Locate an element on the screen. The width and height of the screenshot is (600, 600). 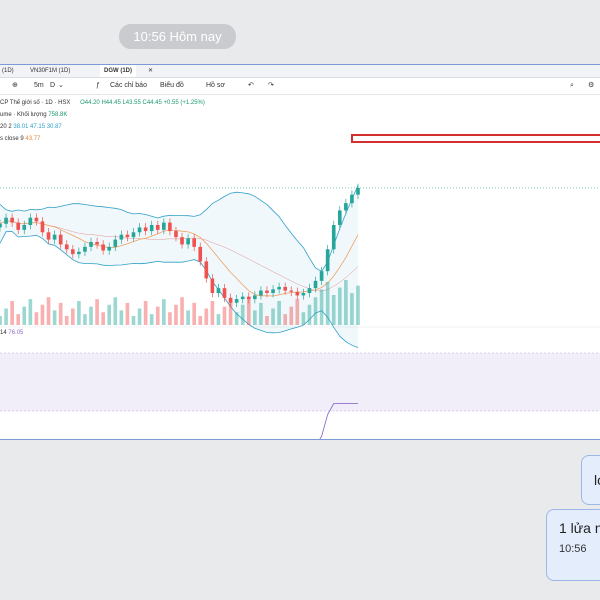
legend-low: L43.55 is located at coordinates (131, 103).